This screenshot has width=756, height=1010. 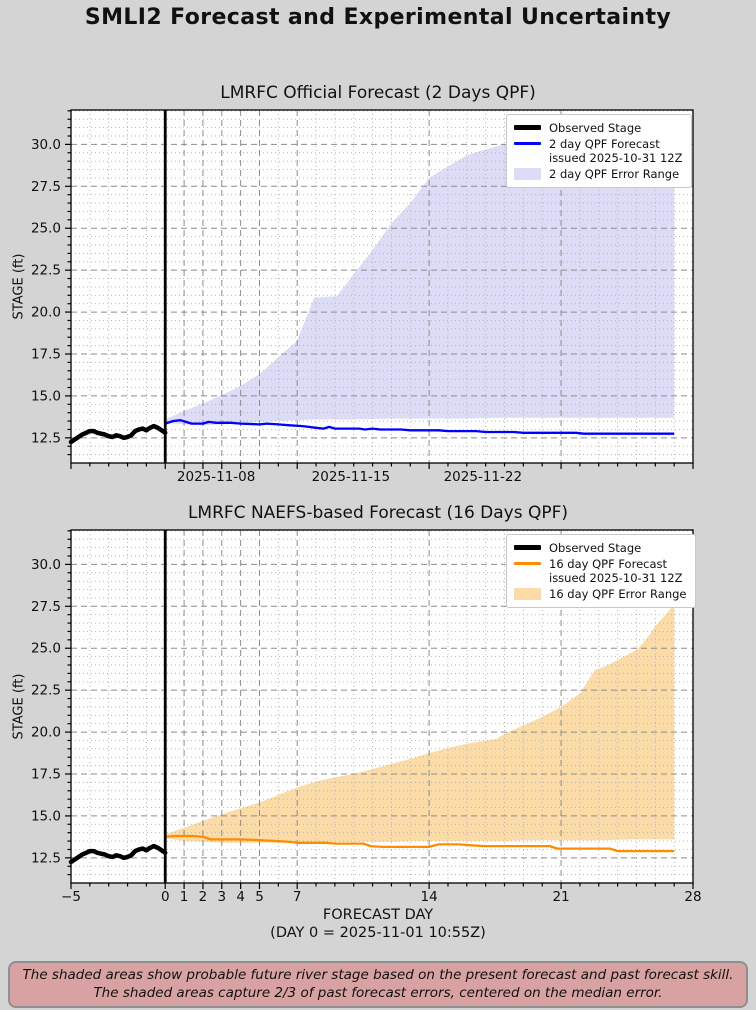 I want to click on legend-item: 16 day QPF Error Range, so click(x=600, y=594).